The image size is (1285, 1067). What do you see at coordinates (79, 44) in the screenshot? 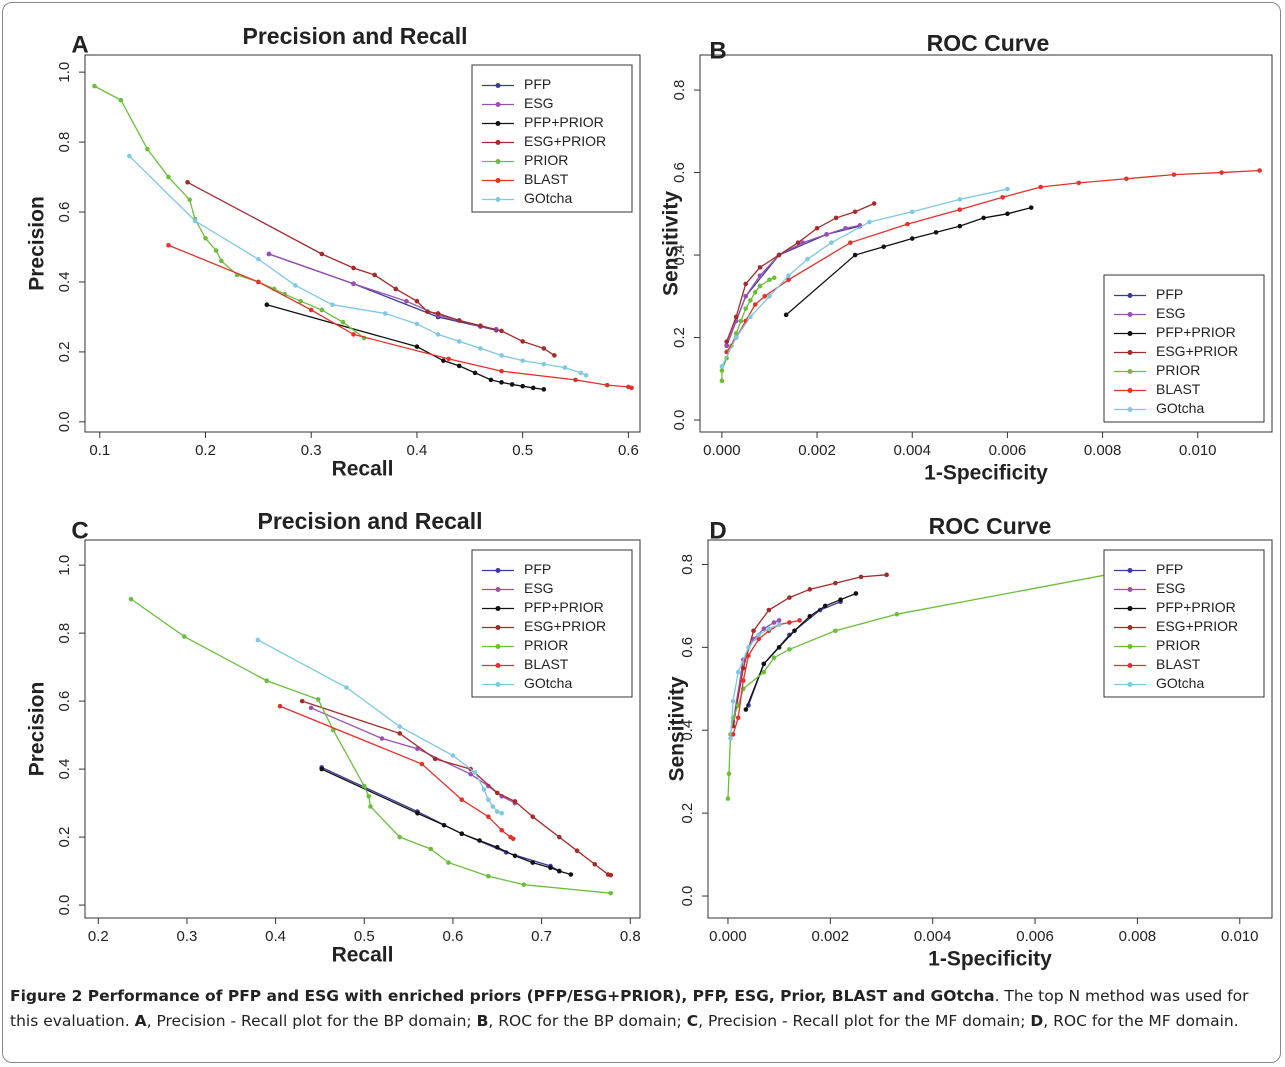
I see `panel-label: A` at bounding box center [79, 44].